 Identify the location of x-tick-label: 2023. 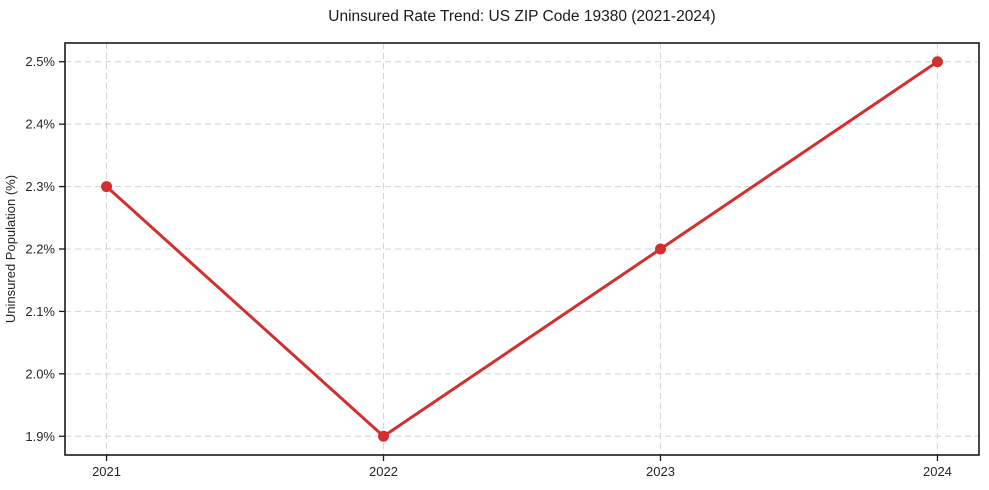
(660, 471).